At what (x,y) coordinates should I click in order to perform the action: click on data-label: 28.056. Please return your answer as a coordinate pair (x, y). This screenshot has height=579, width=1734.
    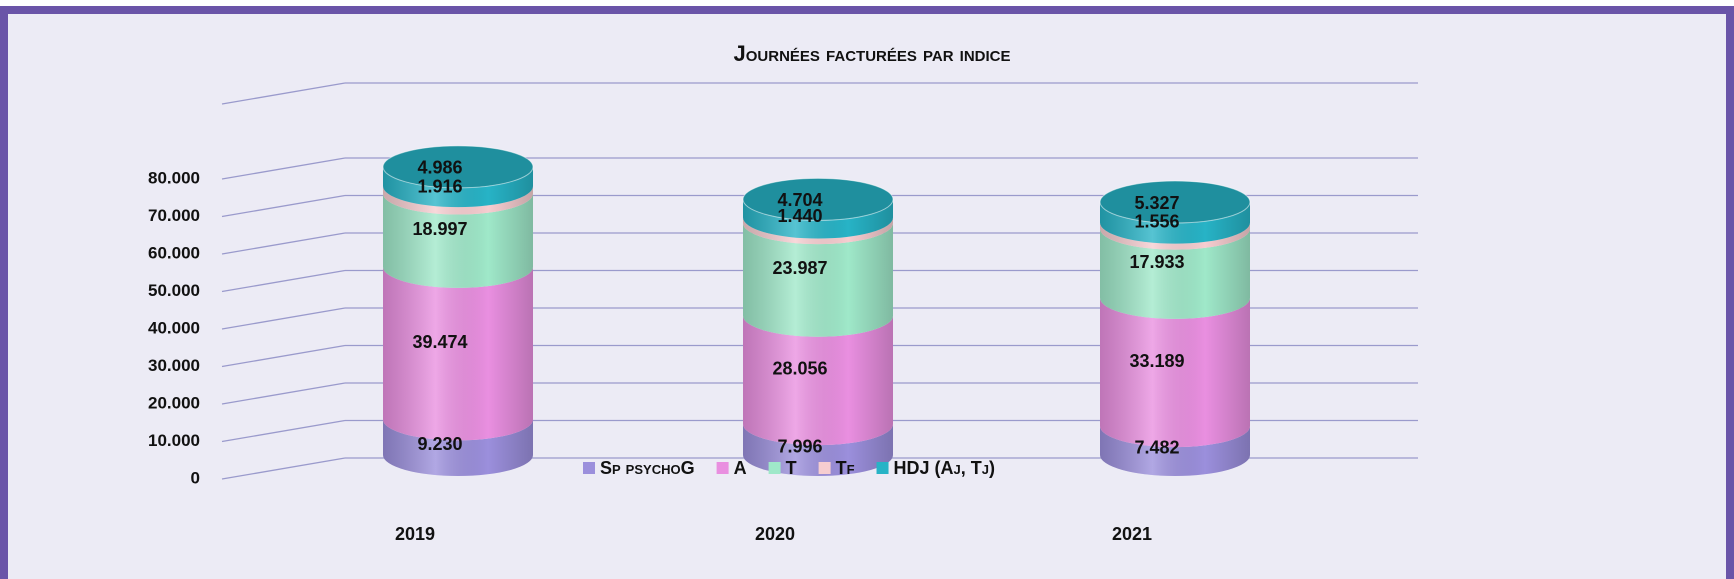
    Looking at the image, I should click on (799, 369).